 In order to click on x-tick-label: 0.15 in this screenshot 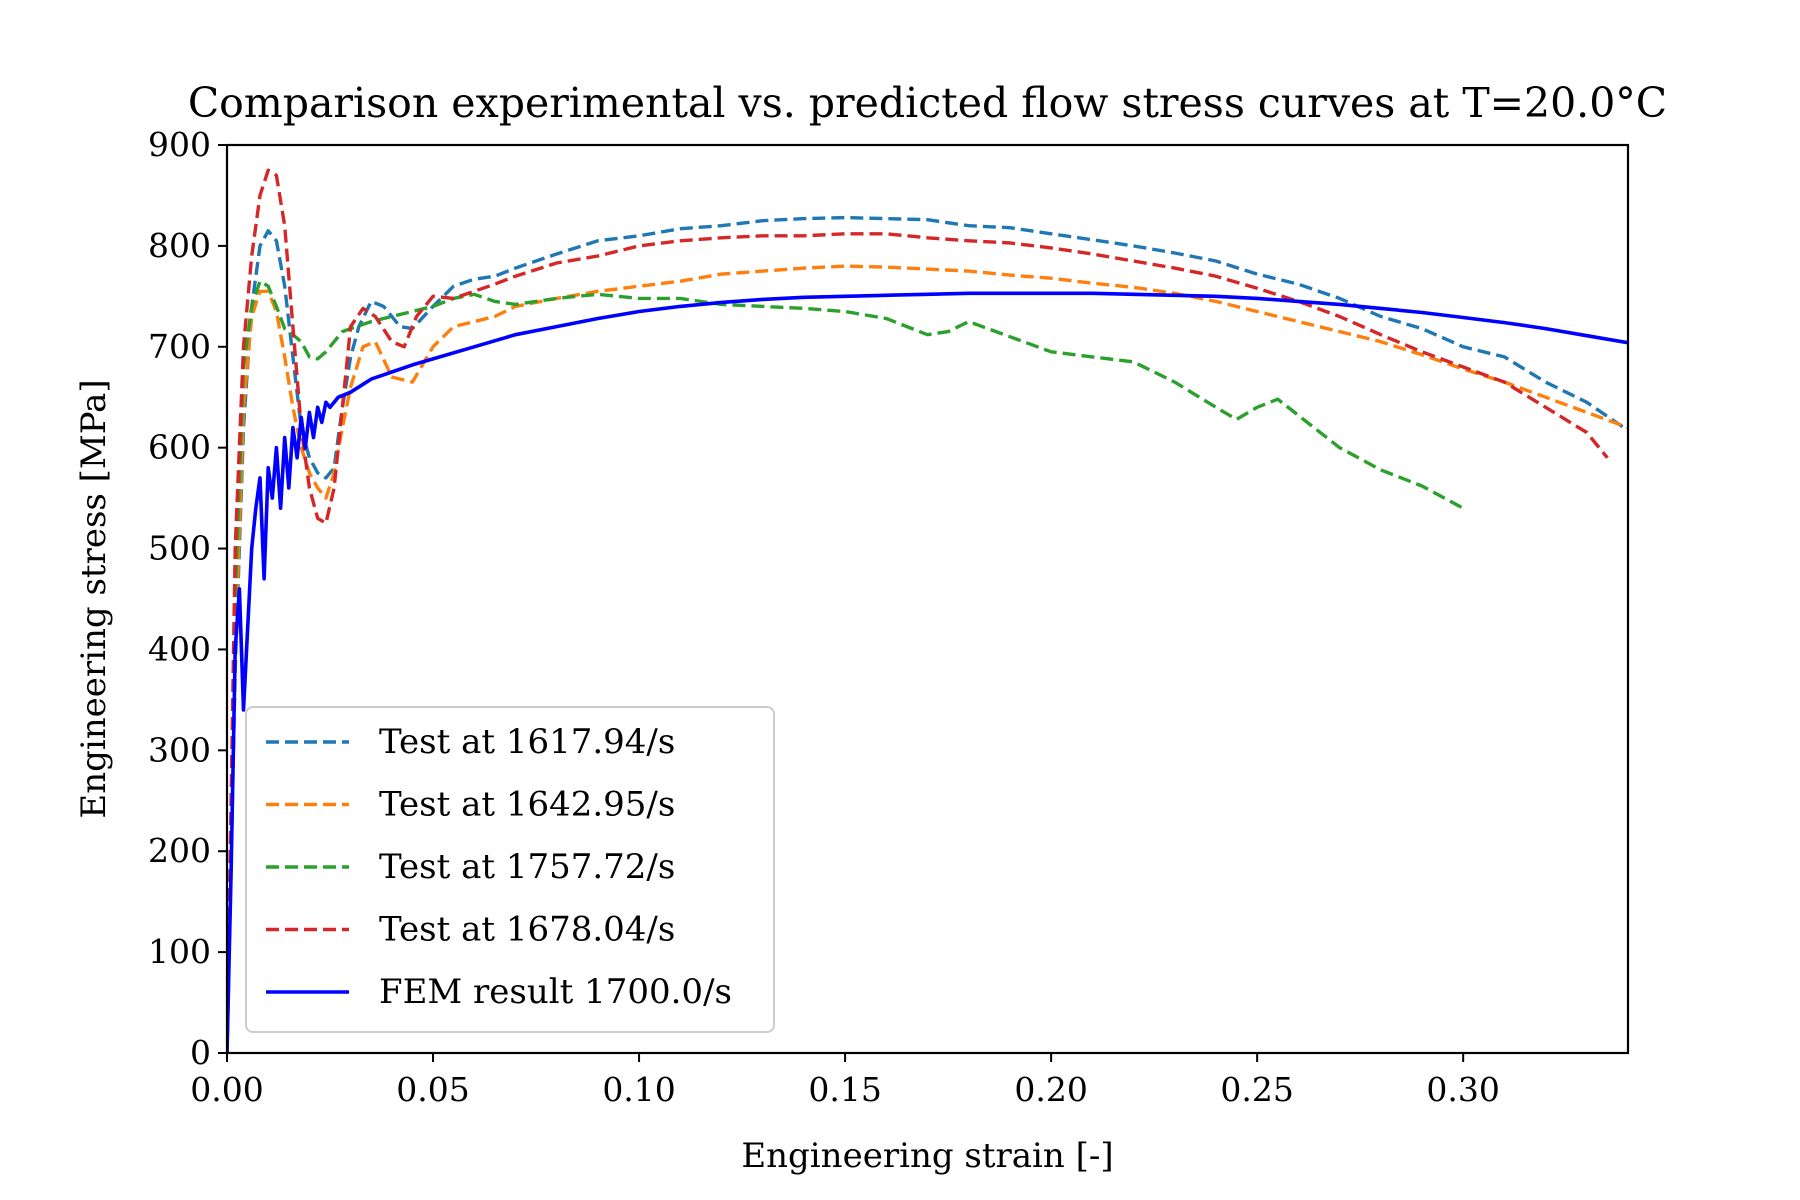, I will do `click(844, 1089)`.